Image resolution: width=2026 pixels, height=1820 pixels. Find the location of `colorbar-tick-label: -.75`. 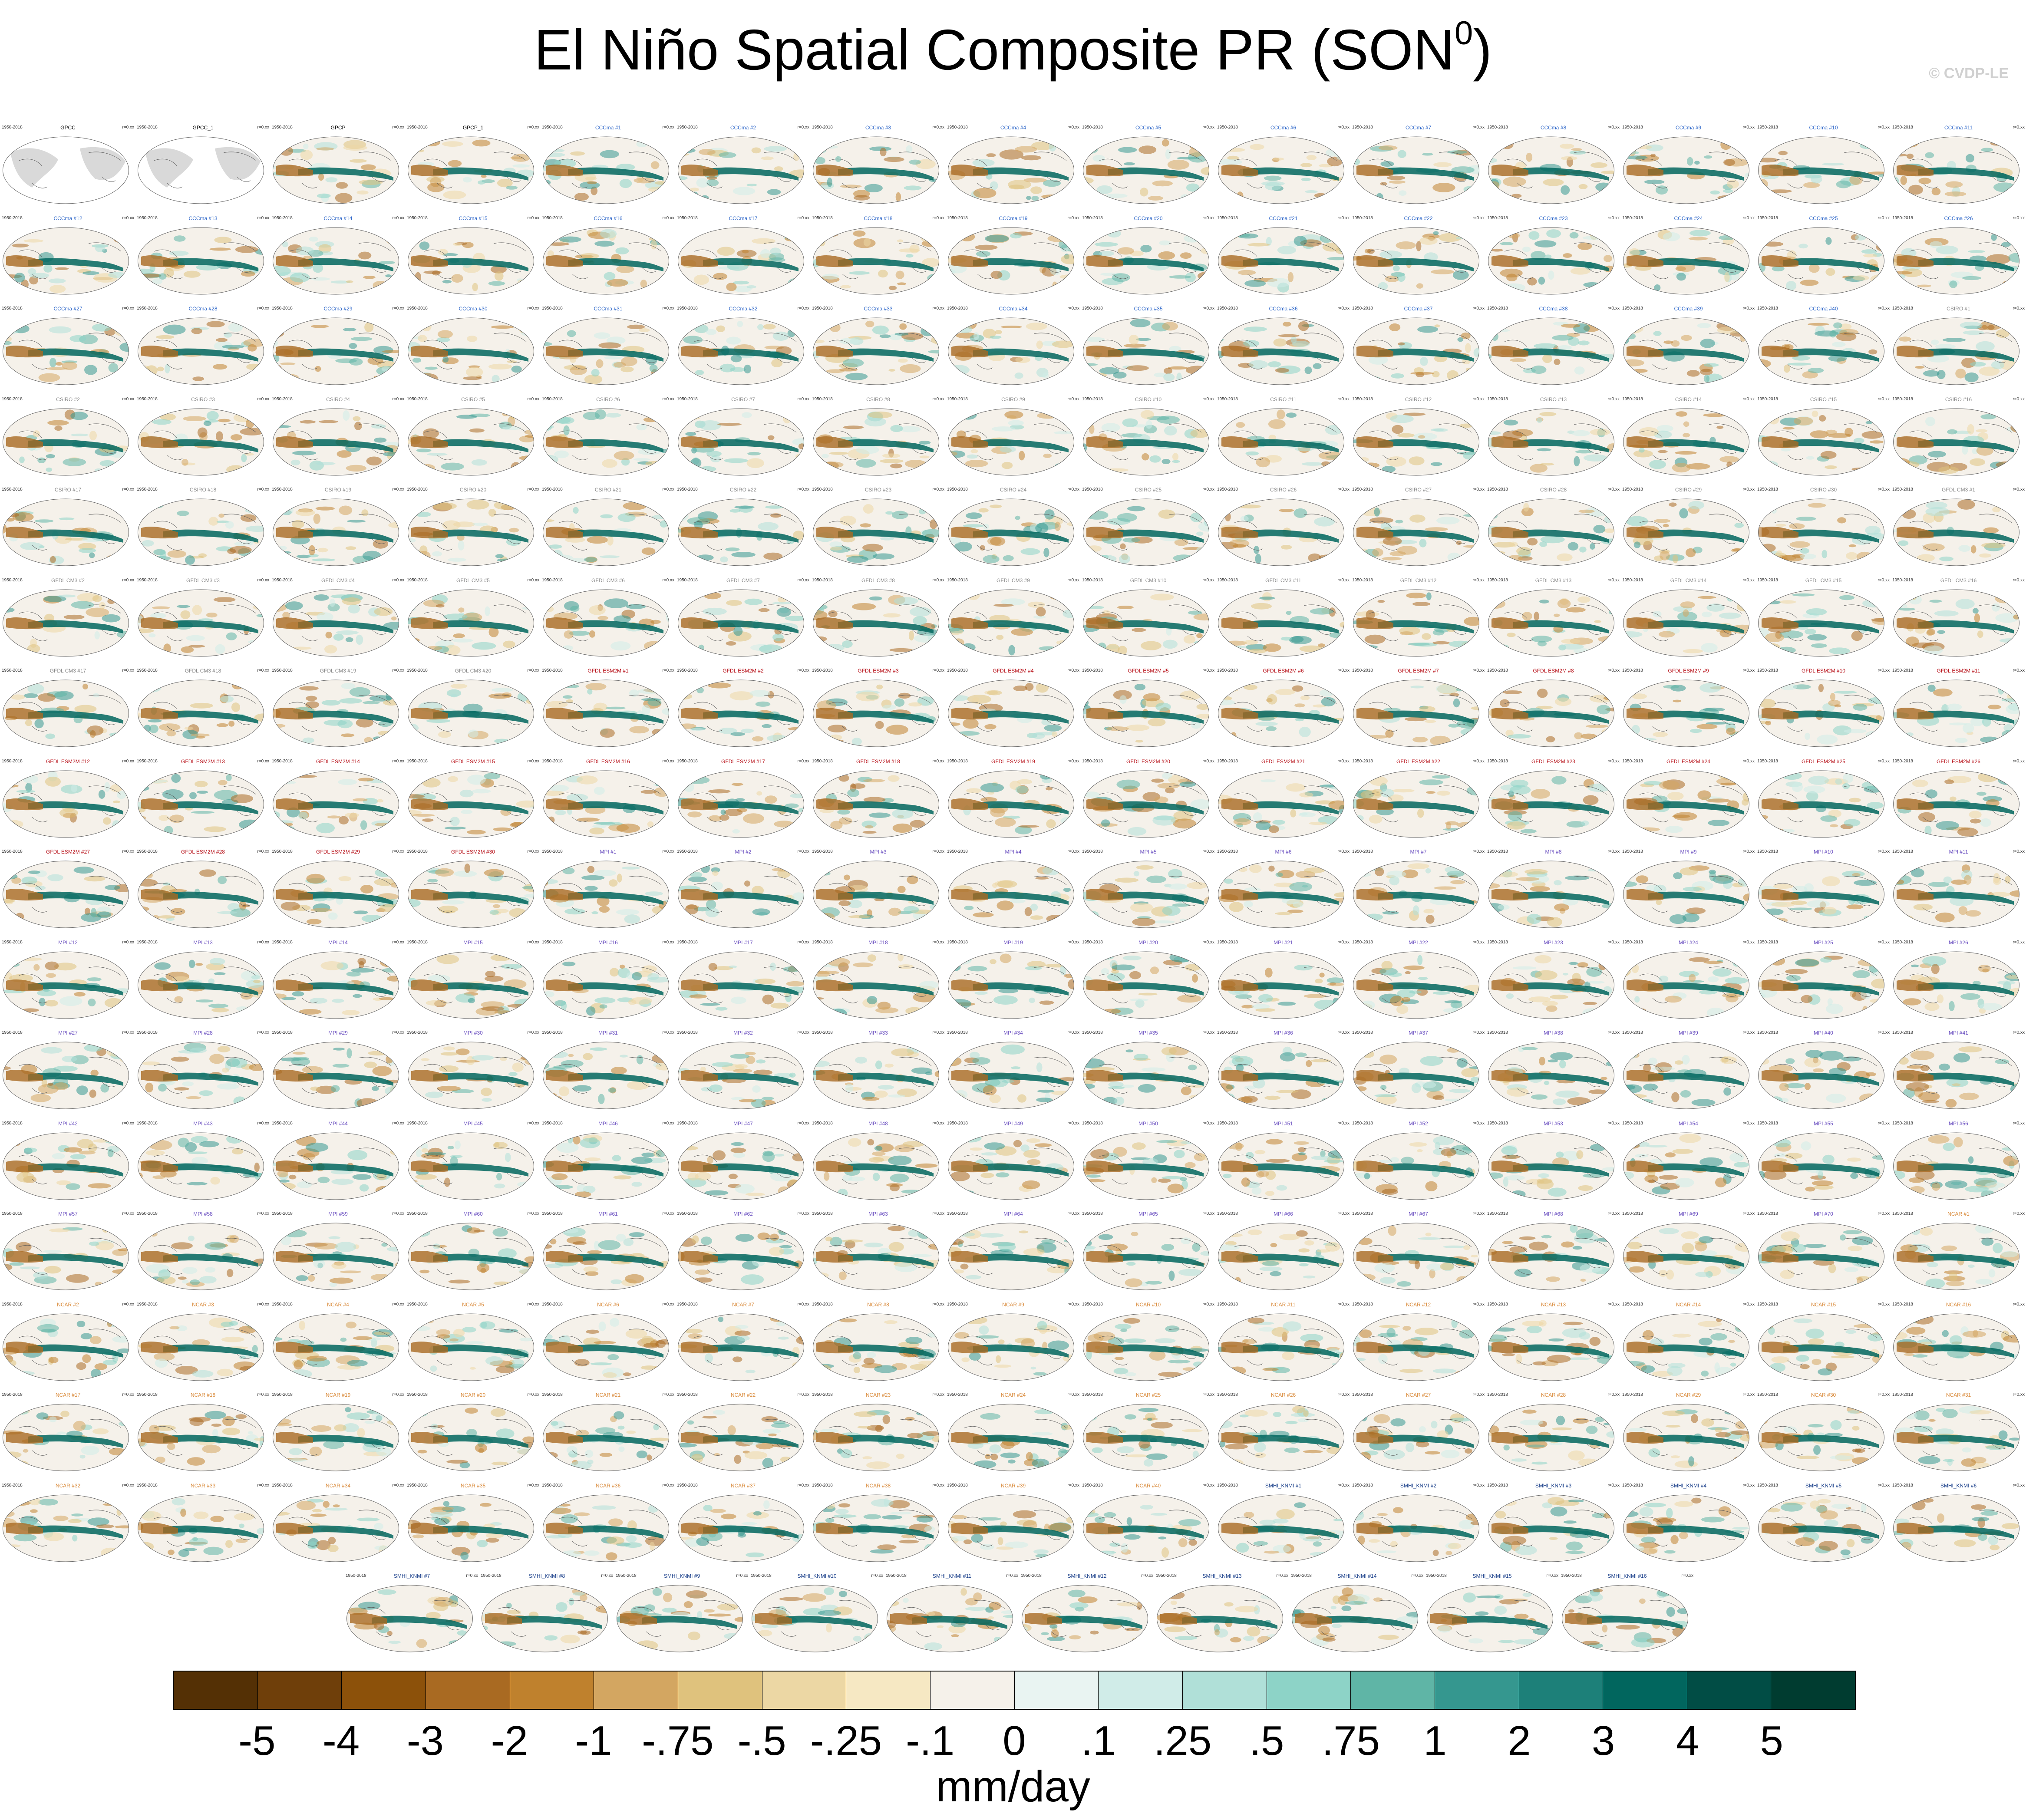

colorbar-tick-label: -.75 is located at coordinates (678, 1741).